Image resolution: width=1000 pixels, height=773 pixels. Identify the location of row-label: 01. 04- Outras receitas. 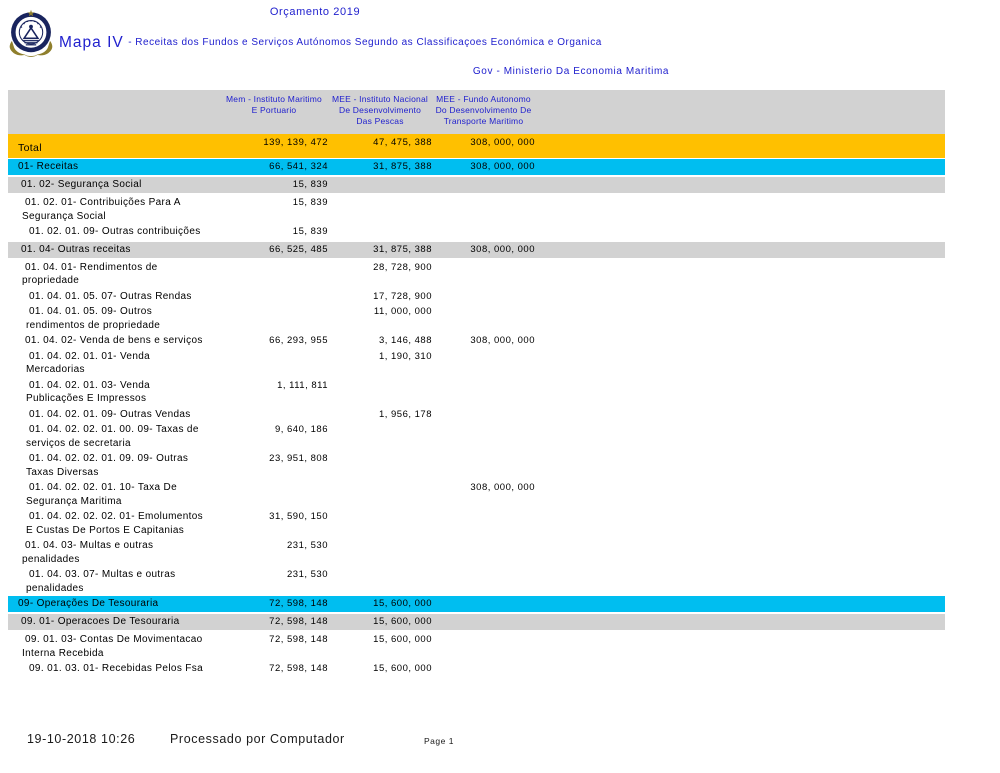
(76, 249).